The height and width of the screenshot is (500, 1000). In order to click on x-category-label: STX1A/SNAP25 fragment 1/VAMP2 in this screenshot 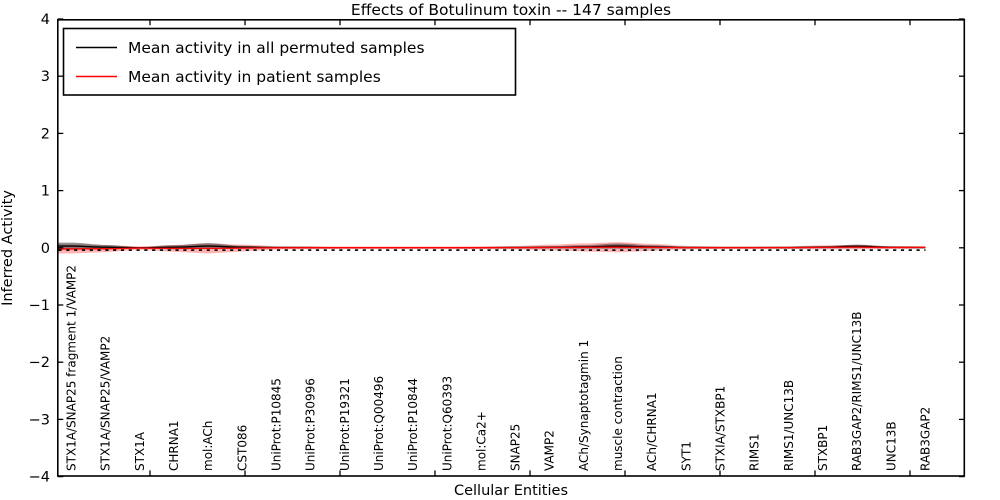, I will do `click(72, 368)`.